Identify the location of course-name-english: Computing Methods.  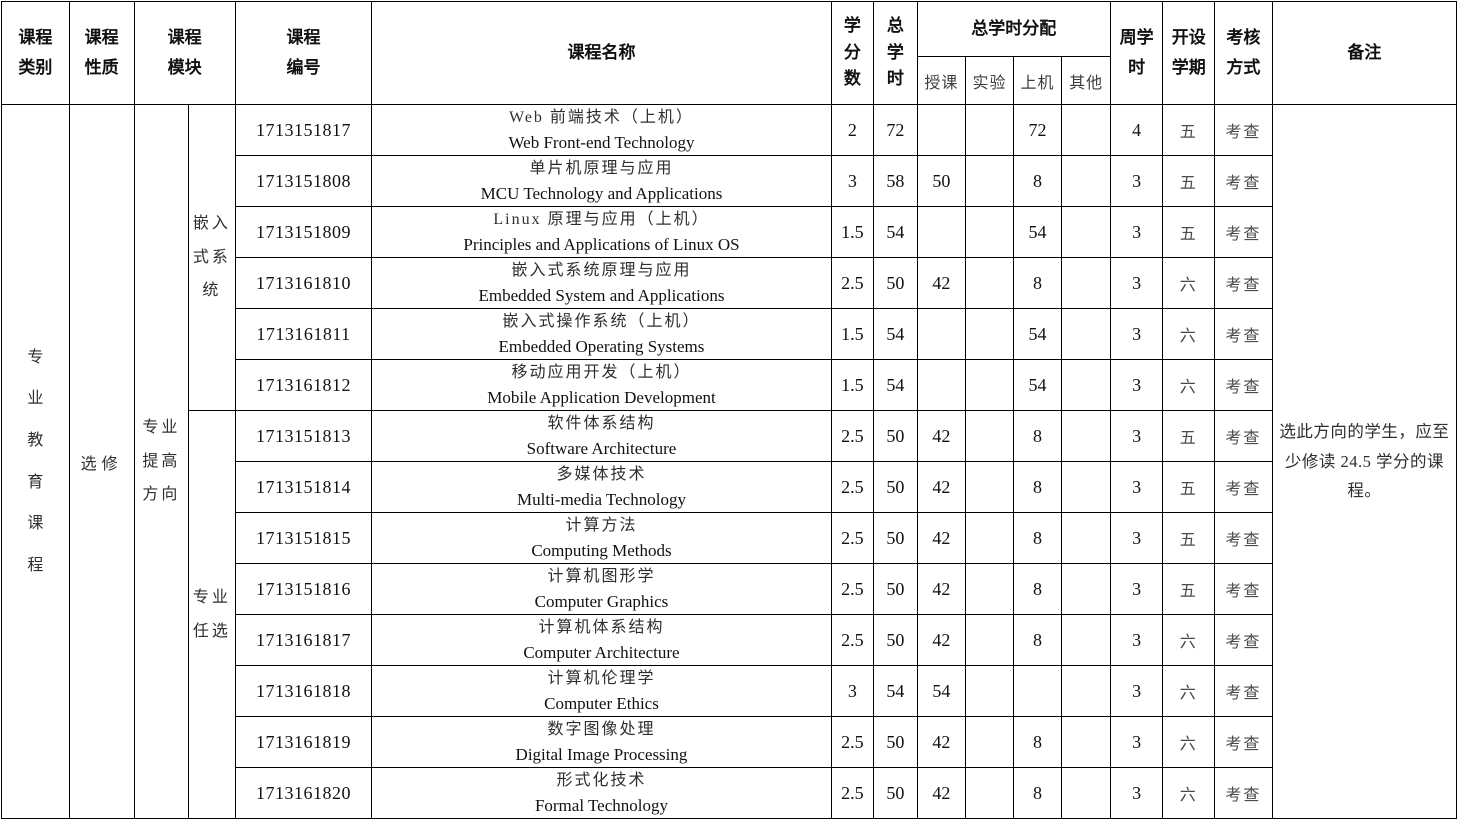
(601, 550).